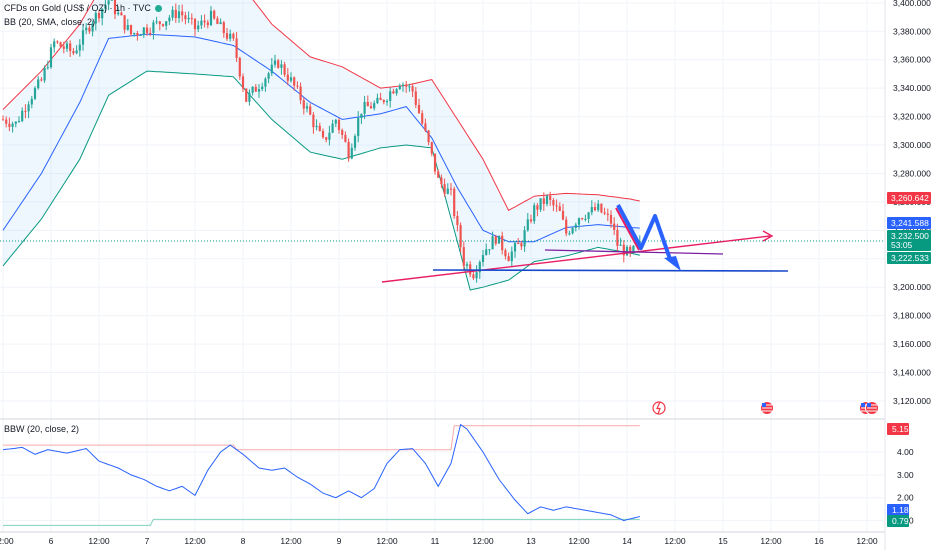 The height and width of the screenshot is (550, 932). What do you see at coordinates (912, 287) in the screenshot?
I see `price-tick-label: 3,200.000` at bounding box center [912, 287].